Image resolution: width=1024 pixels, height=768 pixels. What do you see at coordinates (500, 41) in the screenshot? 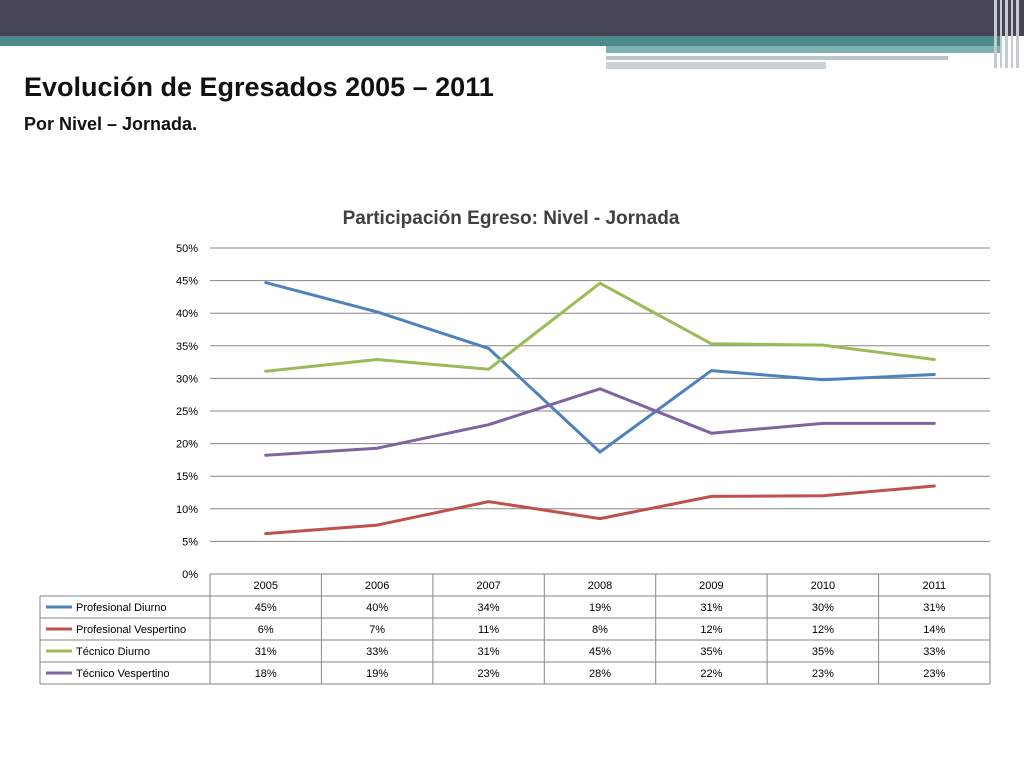
I see `slide-header-stripe` at bounding box center [500, 41].